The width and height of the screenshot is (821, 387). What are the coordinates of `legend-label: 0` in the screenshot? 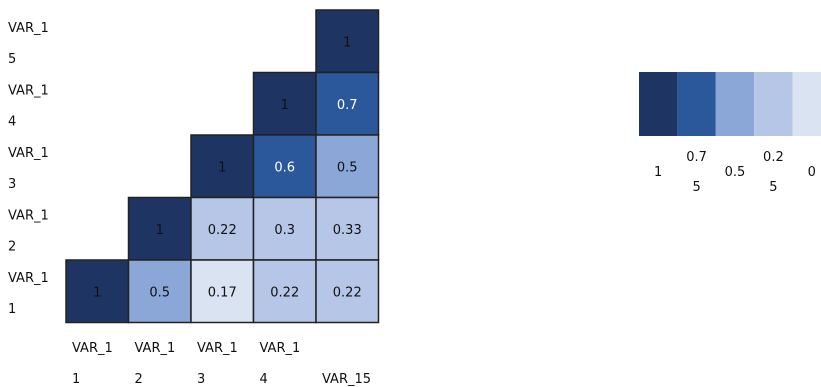 It's located at (812, 172).